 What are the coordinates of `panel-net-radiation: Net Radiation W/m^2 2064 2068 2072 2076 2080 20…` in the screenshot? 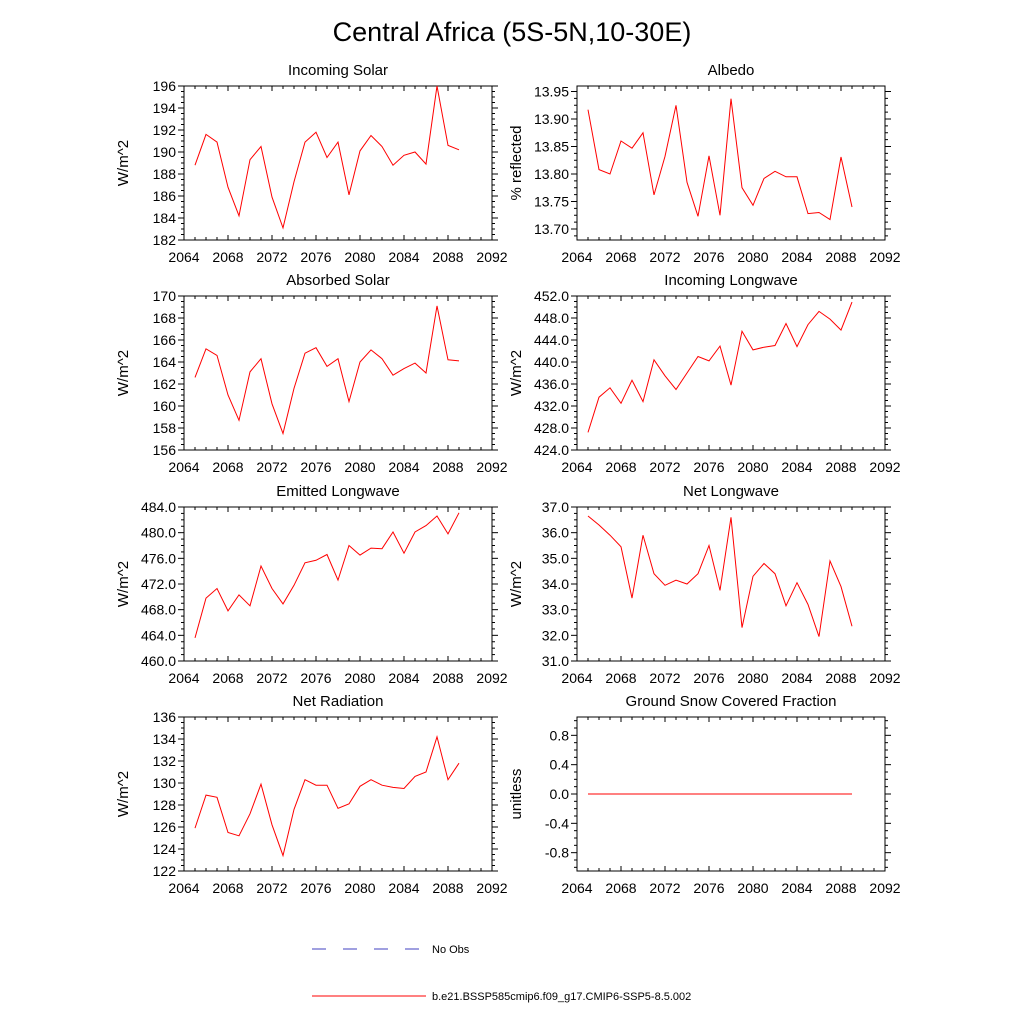 It's located at (311, 794).